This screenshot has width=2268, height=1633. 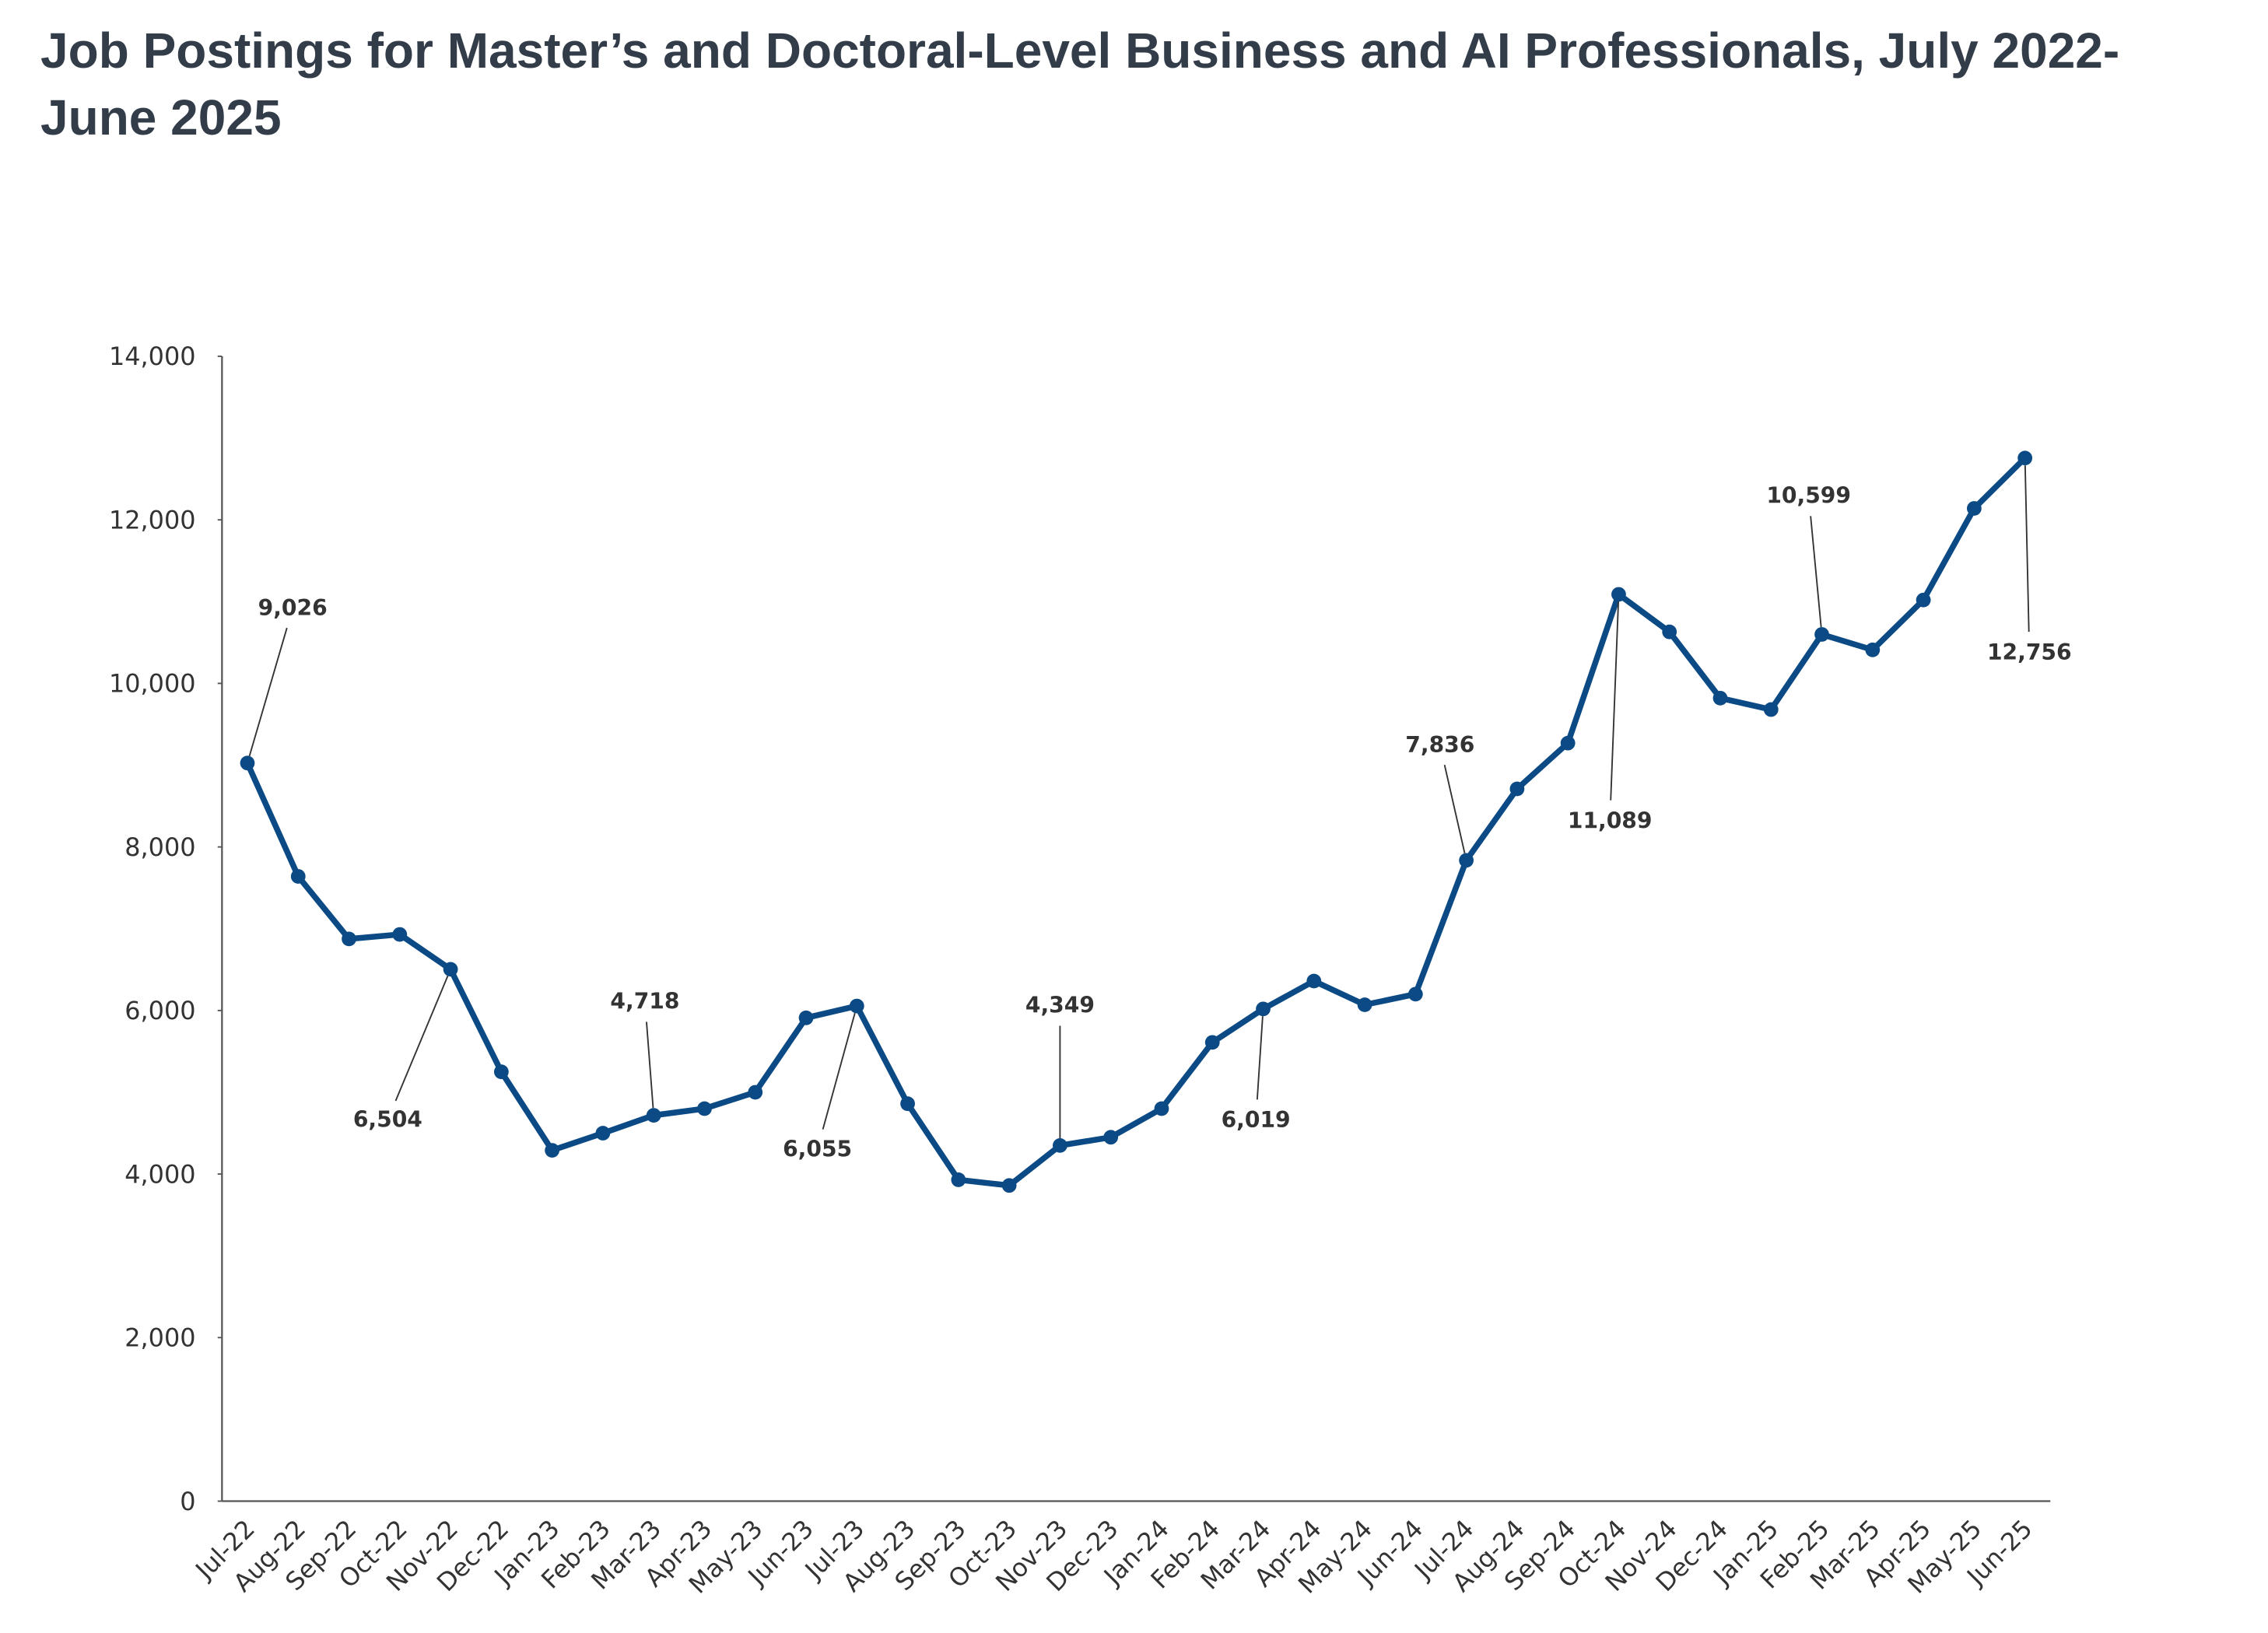 What do you see at coordinates (152, 519) in the screenshot?
I see `y-tick-label: 12,000` at bounding box center [152, 519].